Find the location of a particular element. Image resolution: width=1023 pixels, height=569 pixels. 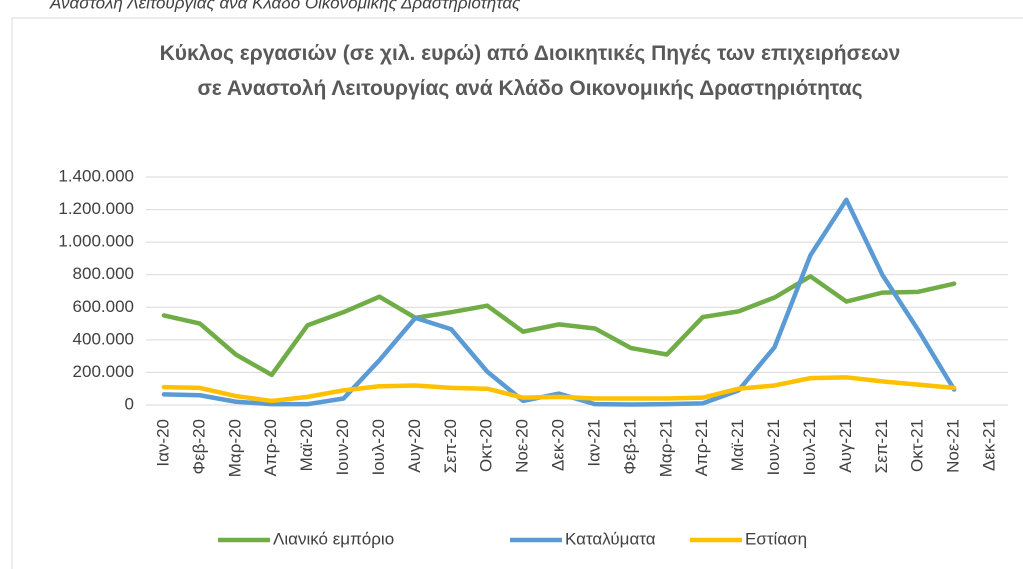

legend-label: Λιανικό εμπόριο is located at coordinates (333, 538).